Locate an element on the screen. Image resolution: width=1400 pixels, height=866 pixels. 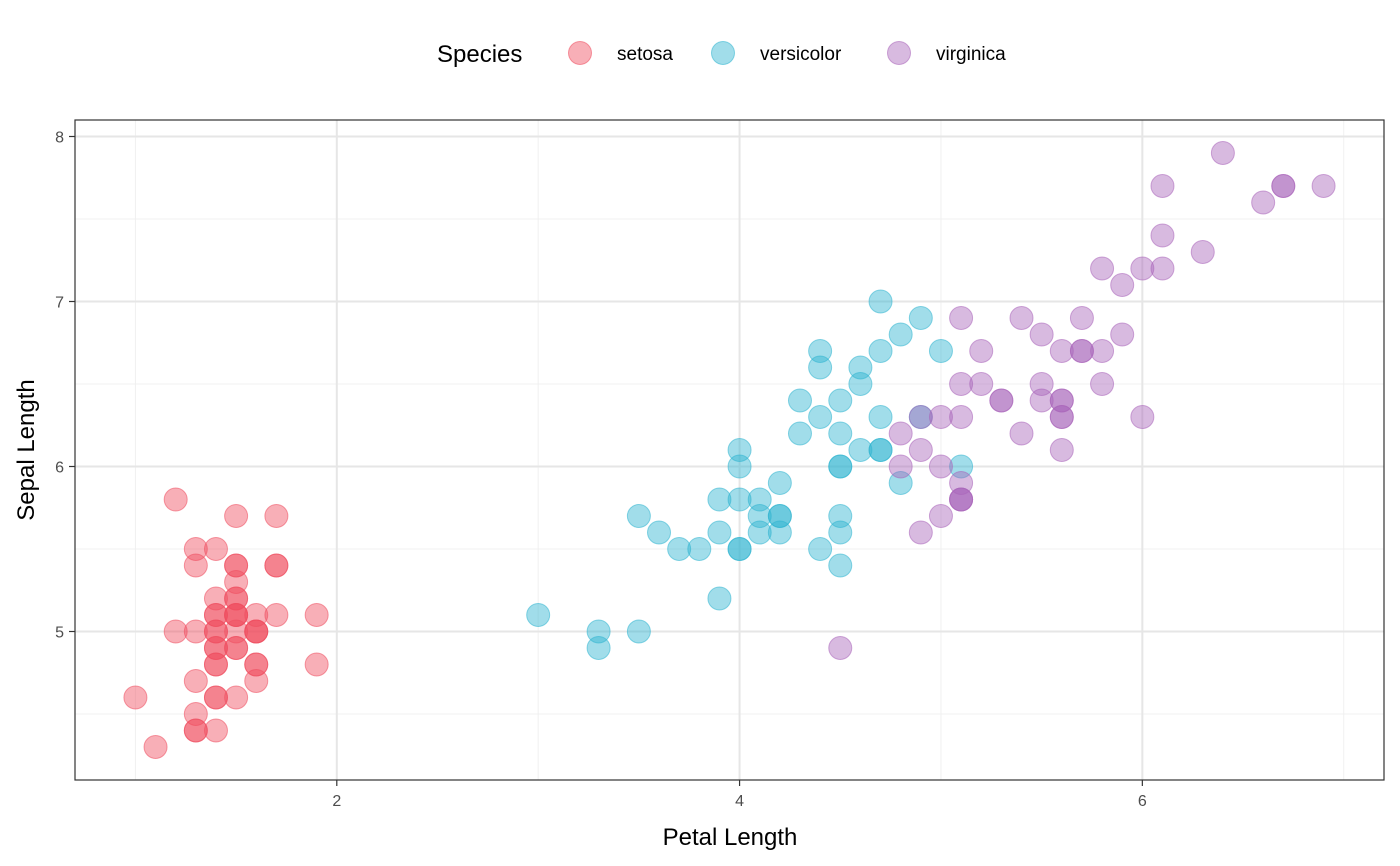
legend-title: Species is located at coordinates (479, 54).